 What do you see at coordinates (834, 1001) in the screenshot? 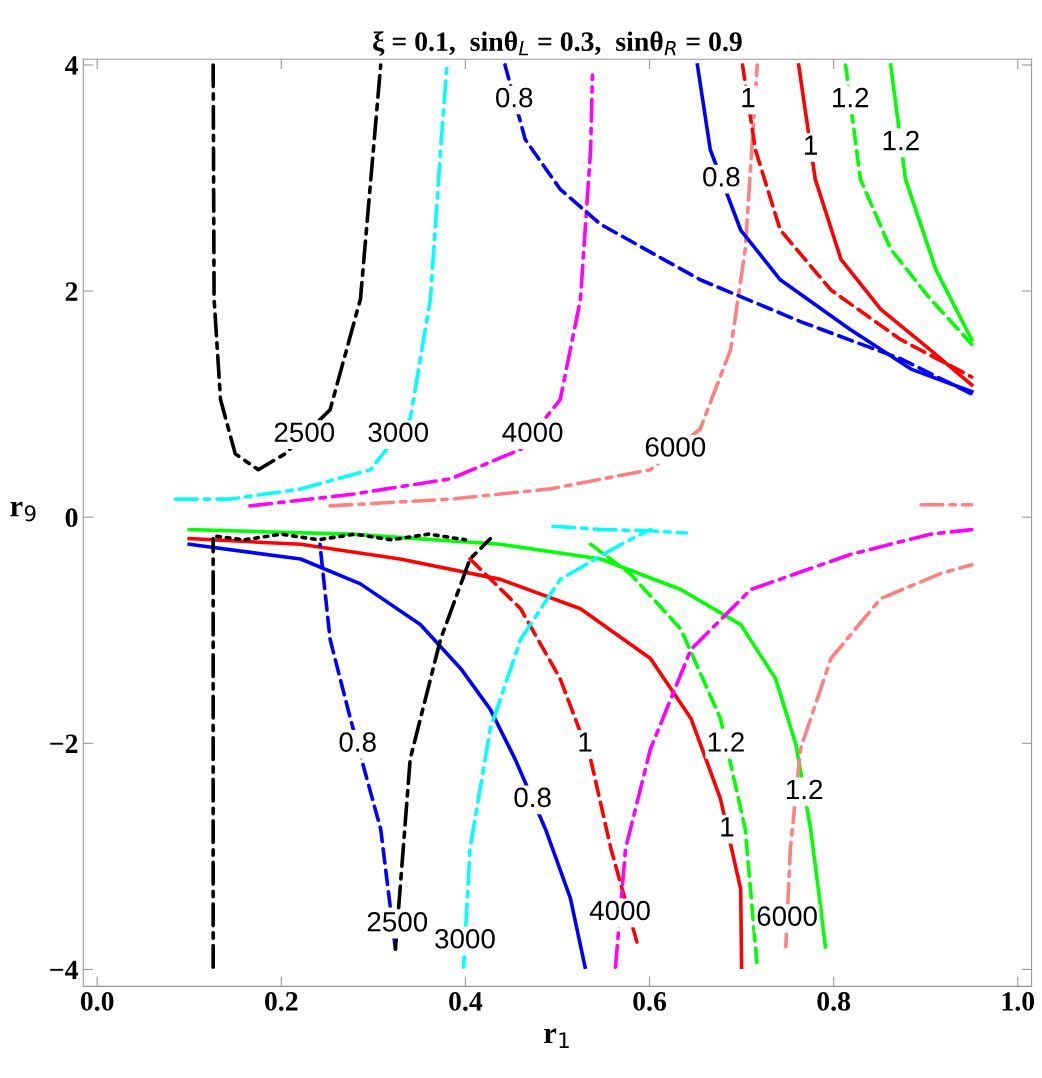
I see `x-tick-label: 0.8` at bounding box center [834, 1001].